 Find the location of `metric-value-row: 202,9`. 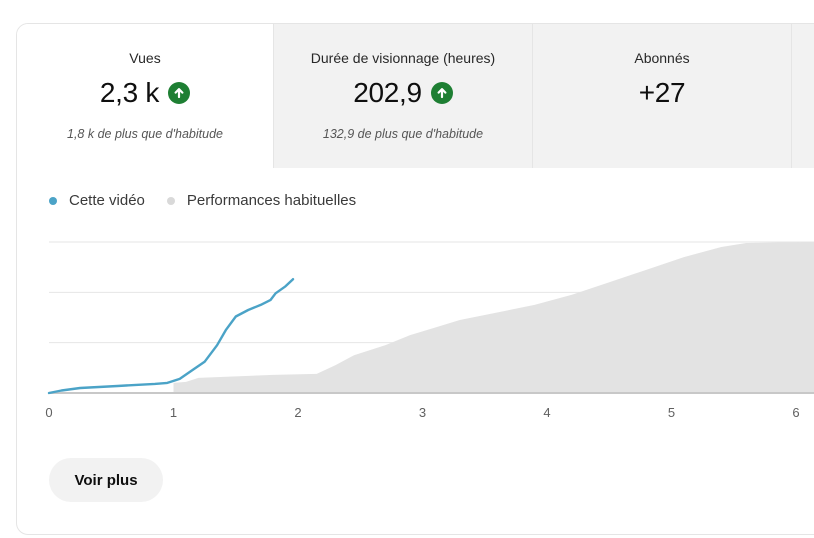

metric-value-row: 202,9 is located at coordinates (403, 93).